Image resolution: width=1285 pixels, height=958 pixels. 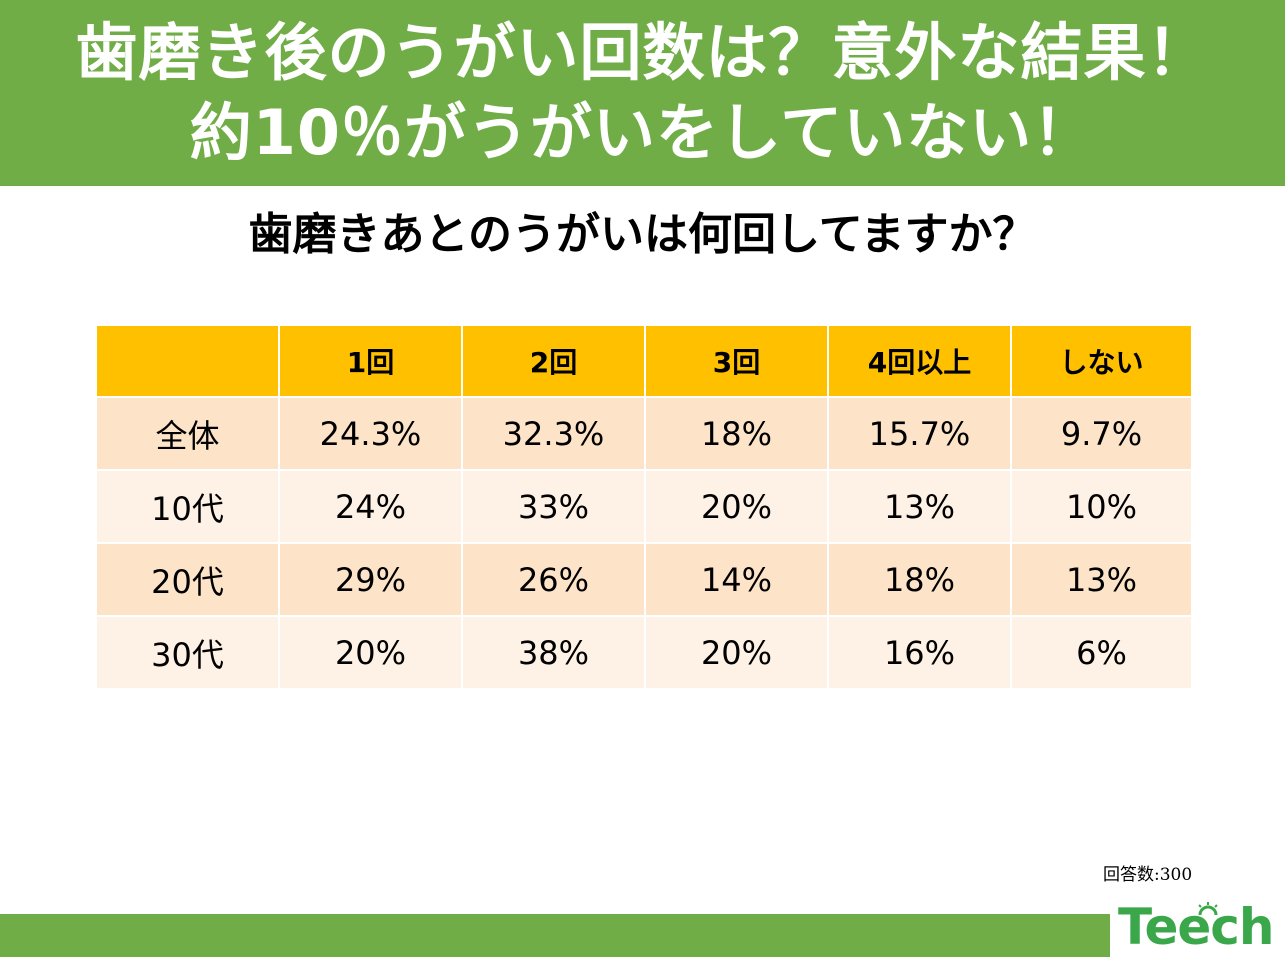 I want to click on table-row: 30代 20% 38% 20% 16% 6%, so click(x=644, y=652).